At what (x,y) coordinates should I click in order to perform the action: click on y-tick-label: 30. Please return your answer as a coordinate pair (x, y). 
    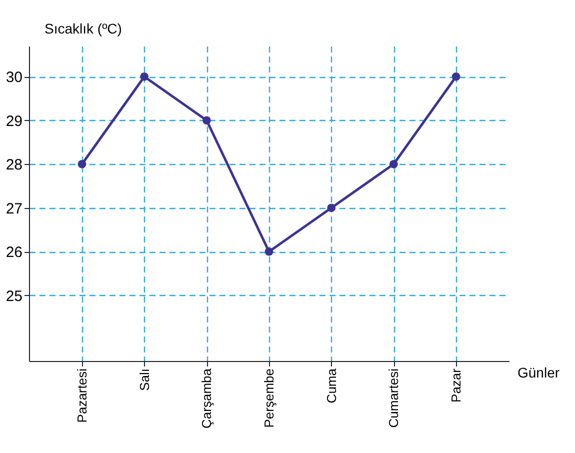
    Looking at the image, I should click on (14, 77).